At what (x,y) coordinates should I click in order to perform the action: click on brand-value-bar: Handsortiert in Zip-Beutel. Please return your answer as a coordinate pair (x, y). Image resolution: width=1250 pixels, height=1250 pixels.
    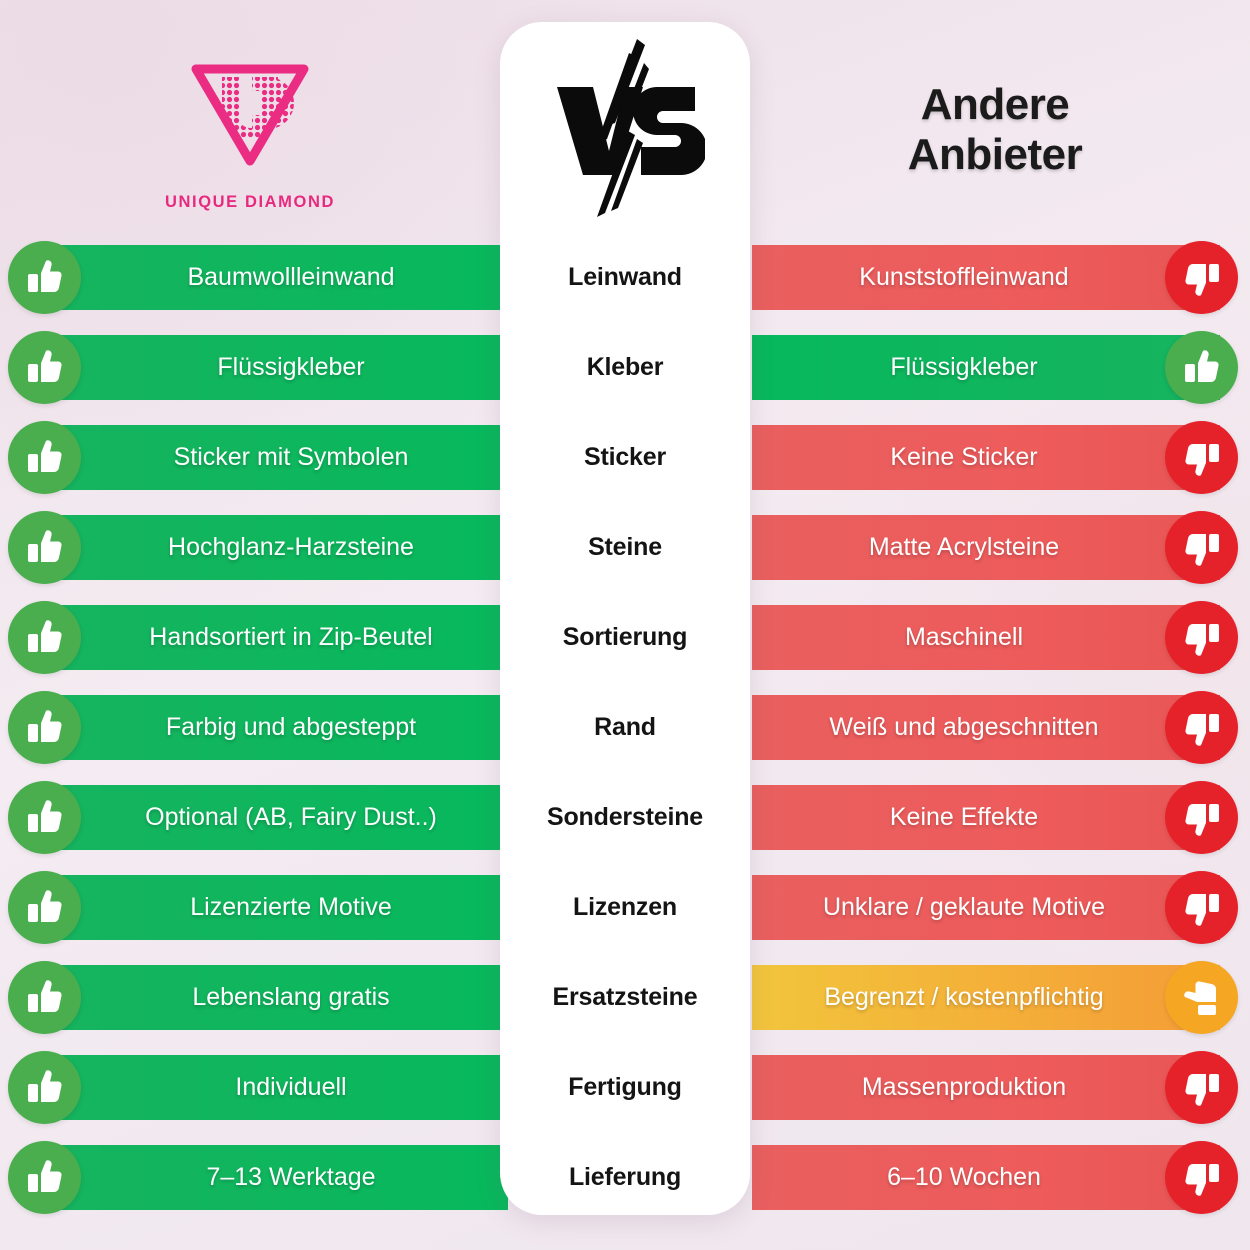
    Looking at the image, I should click on (269, 637).